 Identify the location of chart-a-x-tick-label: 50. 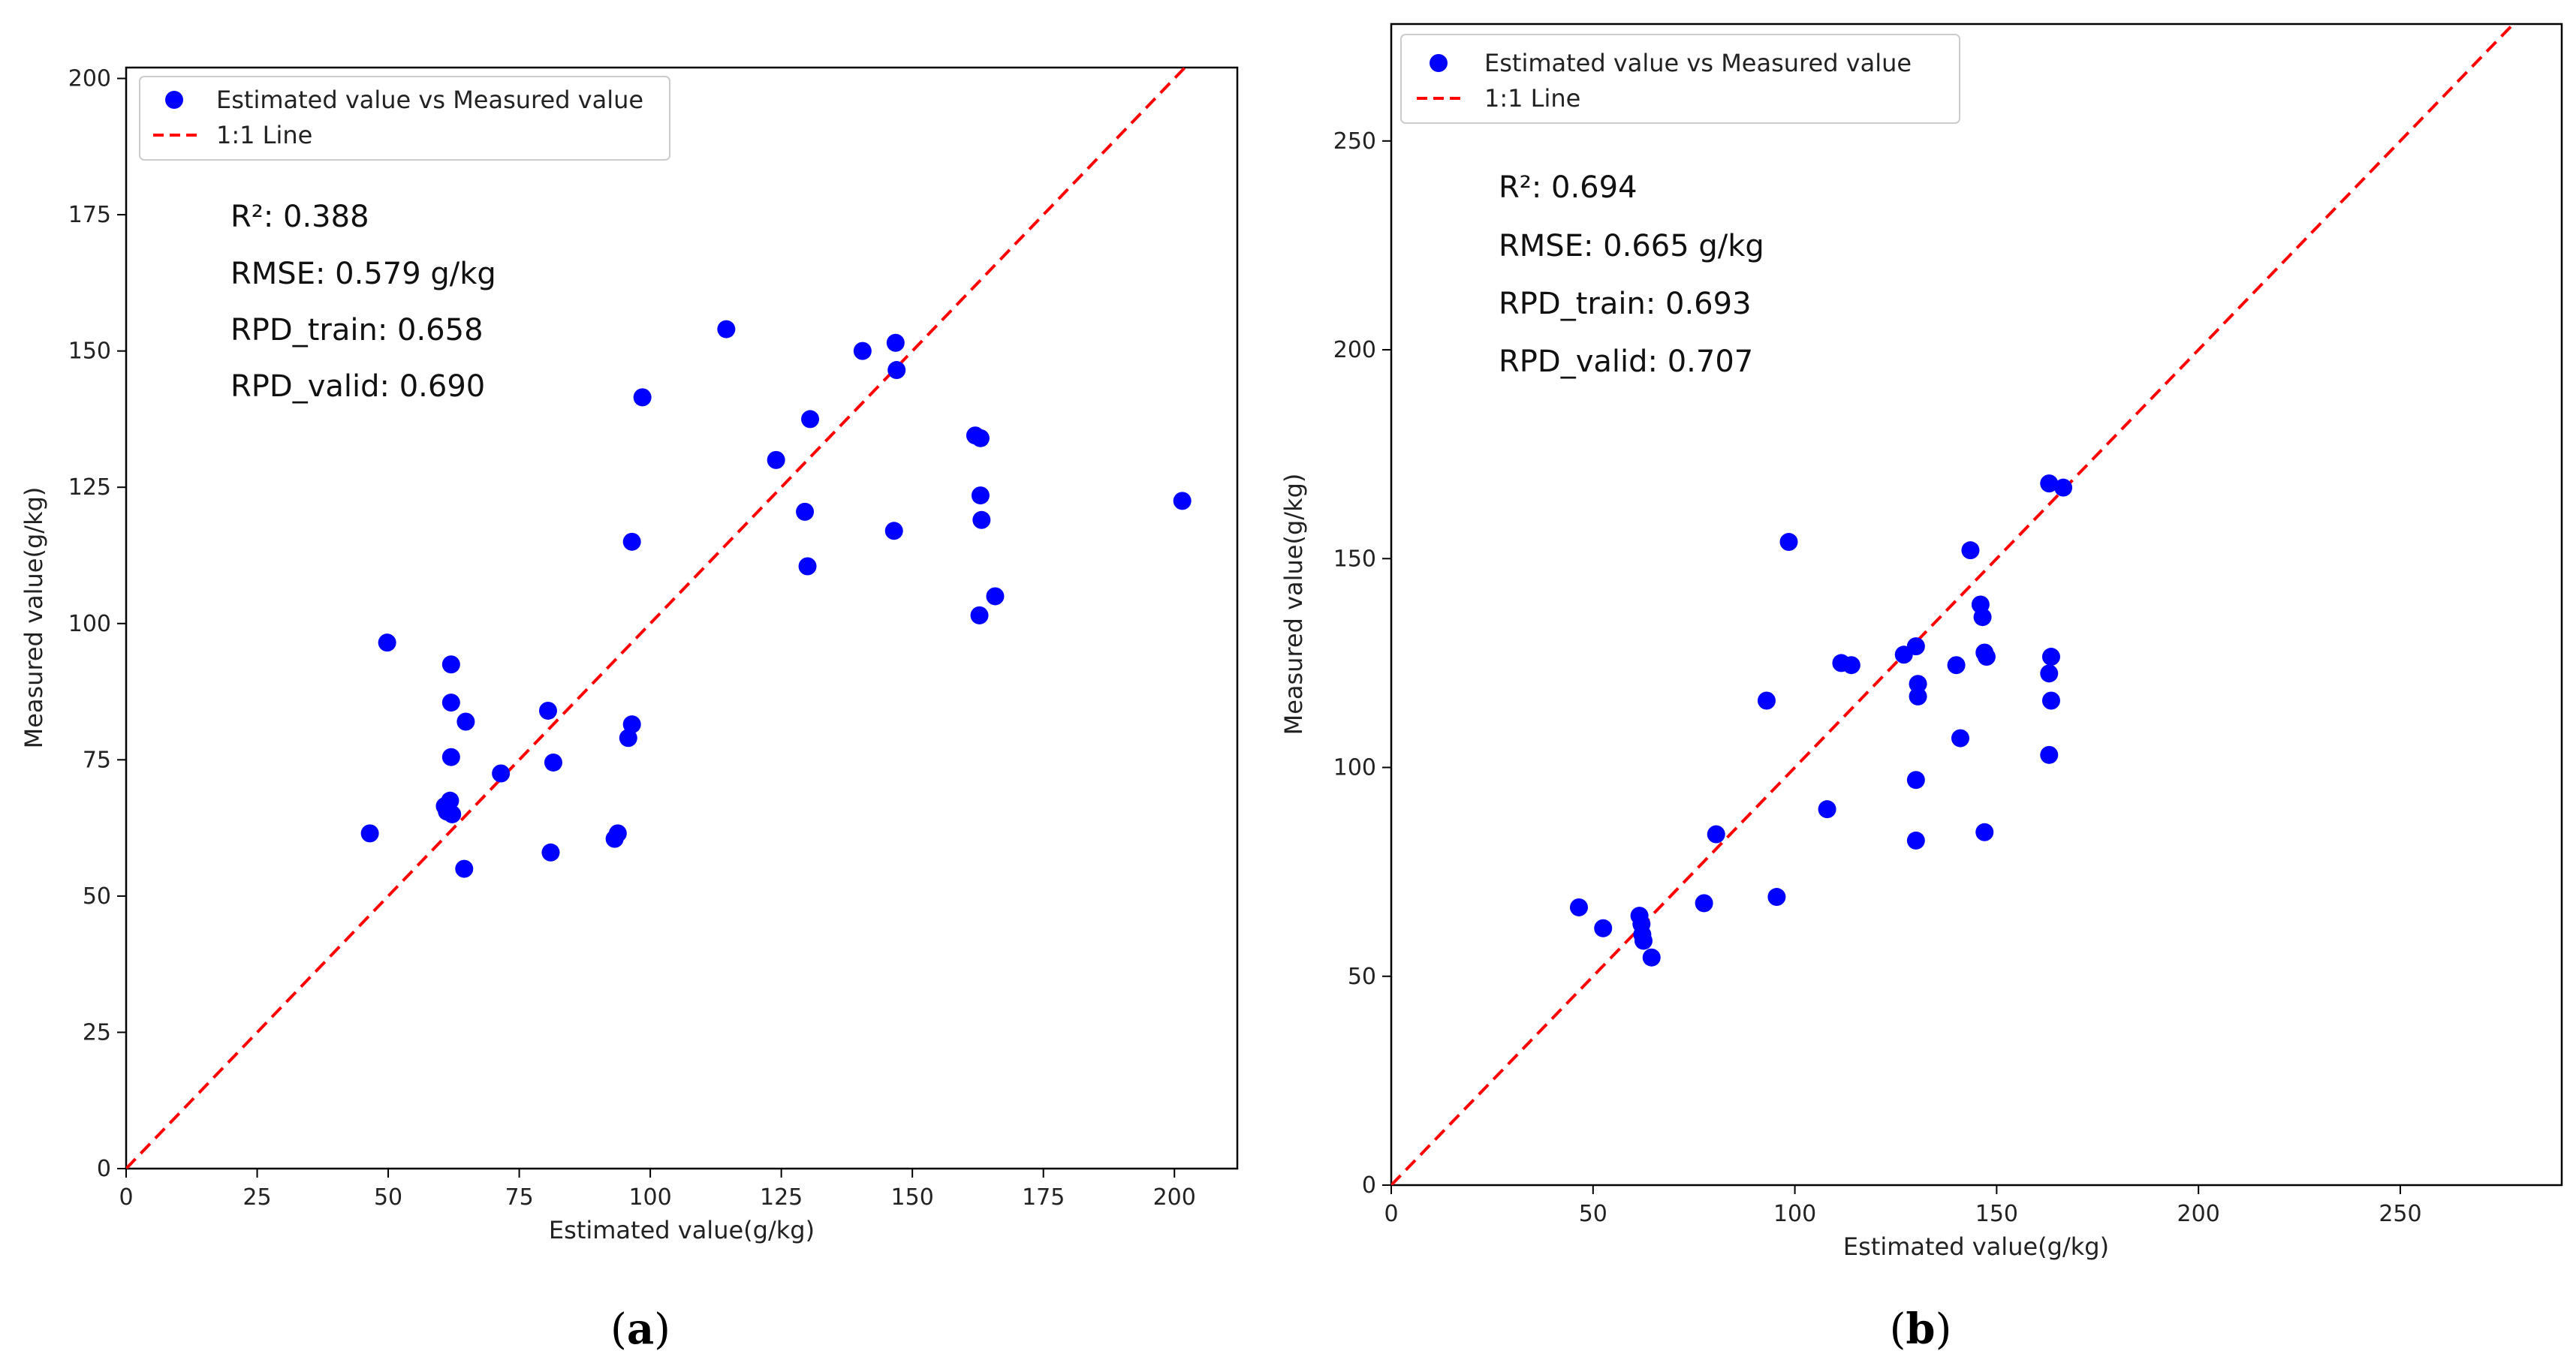
(388, 1197).